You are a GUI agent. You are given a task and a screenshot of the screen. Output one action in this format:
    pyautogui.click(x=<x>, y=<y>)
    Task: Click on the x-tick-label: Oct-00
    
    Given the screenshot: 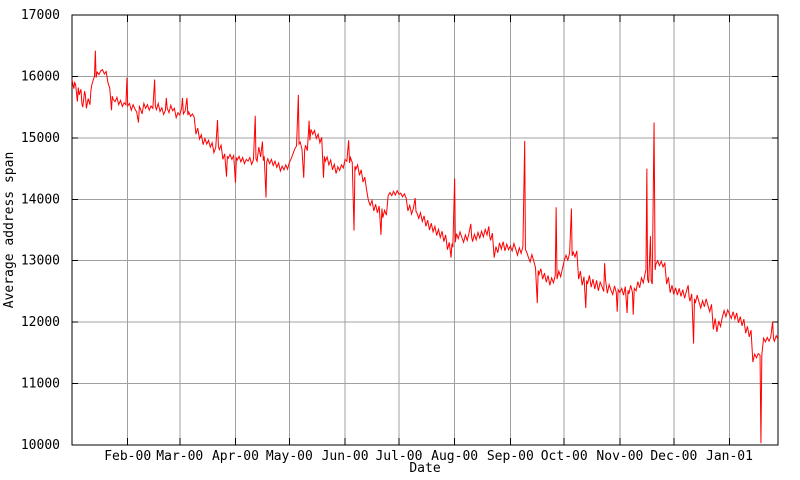 What is the action you would take?
    pyautogui.click(x=564, y=456)
    